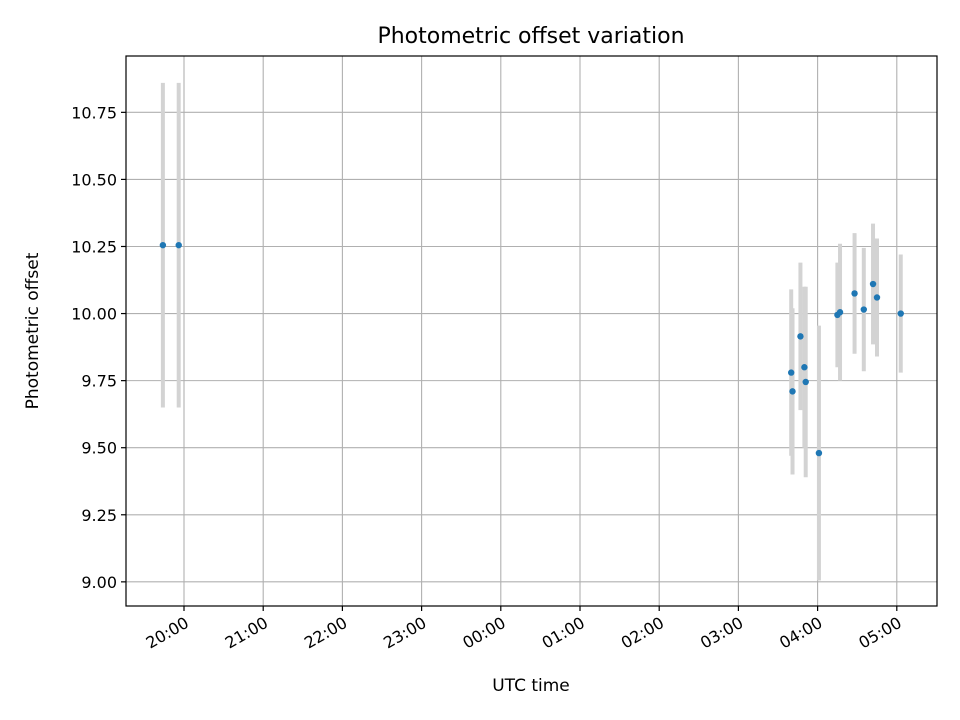 This screenshot has height=720, width=960. What do you see at coordinates (879, 633) in the screenshot?
I see `x-tick-label: 05:00` at bounding box center [879, 633].